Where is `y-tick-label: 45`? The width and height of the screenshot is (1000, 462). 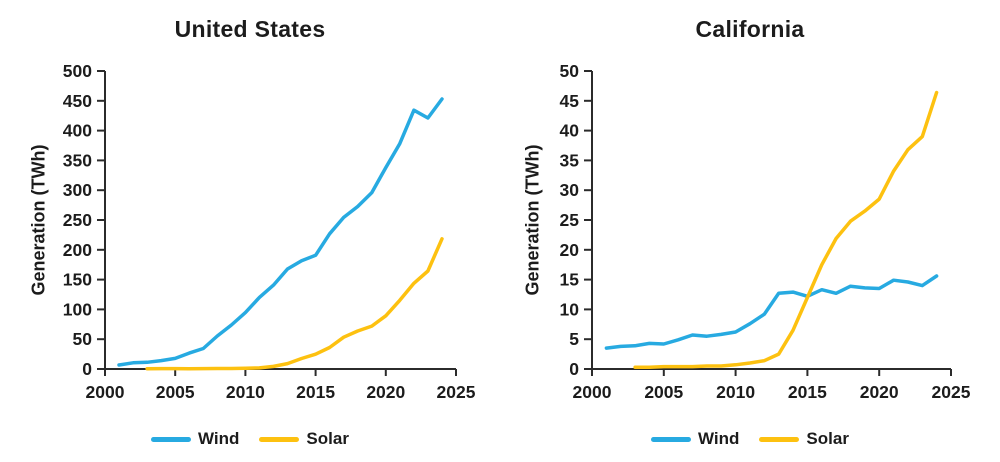 y-tick-label: 45 is located at coordinates (570, 101).